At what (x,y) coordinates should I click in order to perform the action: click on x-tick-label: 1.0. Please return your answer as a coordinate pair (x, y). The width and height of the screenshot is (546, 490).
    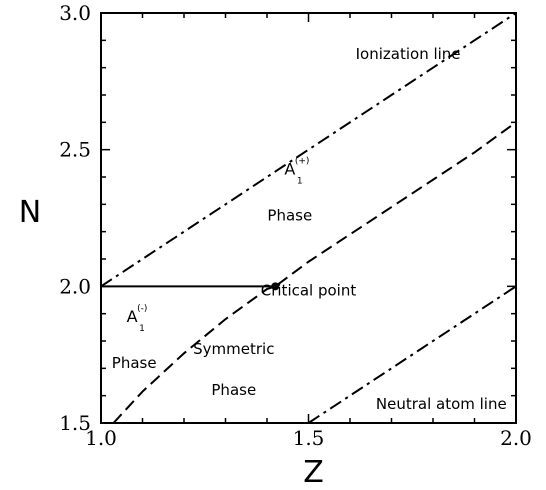
    Looking at the image, I should click on (101, 438).